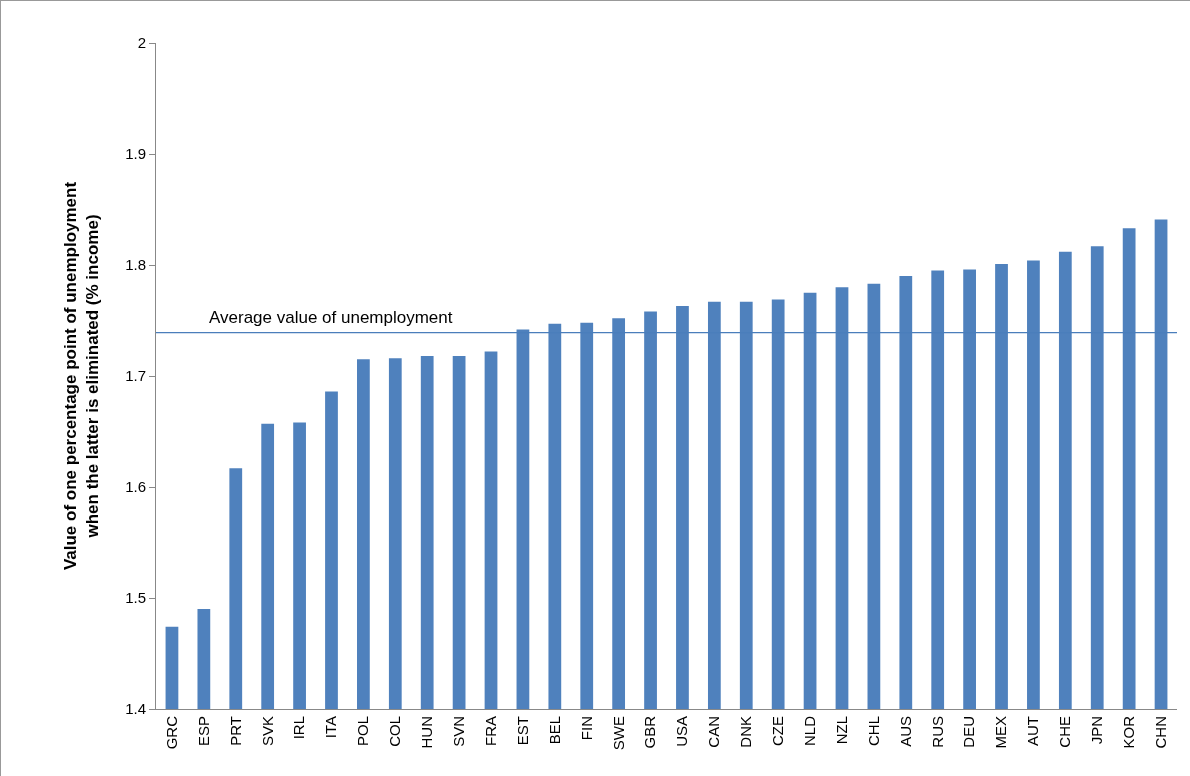 The image size is (1190, 776). I want to click on x-tick-label: KOR, so click(1129, 732).